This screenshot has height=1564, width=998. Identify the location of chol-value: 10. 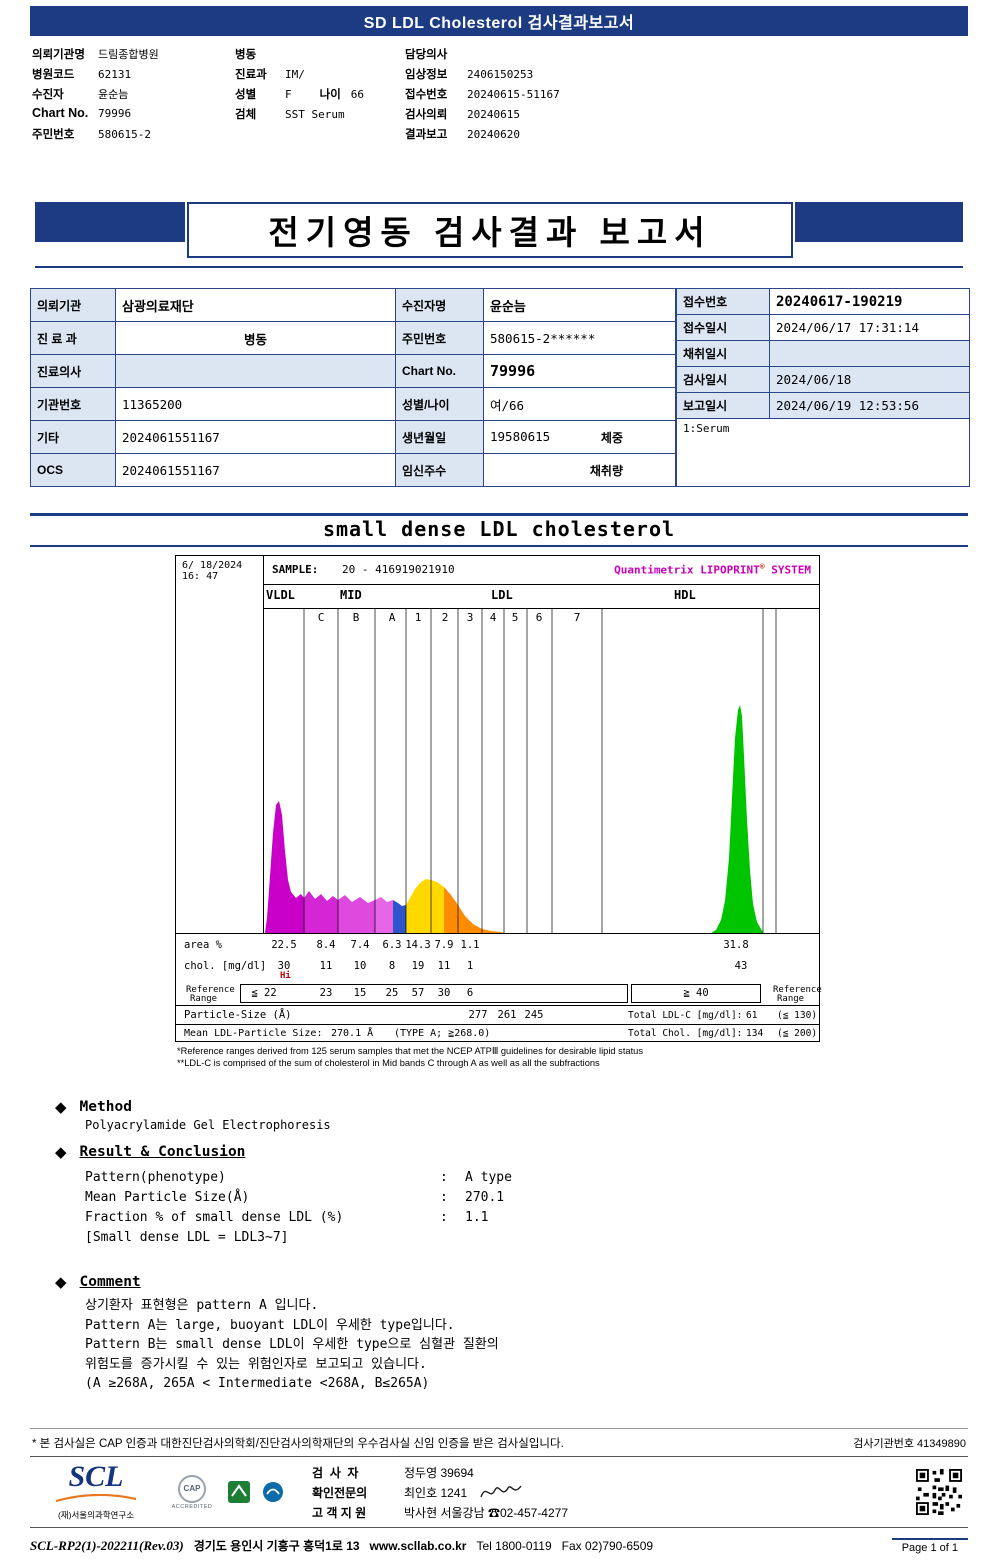
(360, 966).